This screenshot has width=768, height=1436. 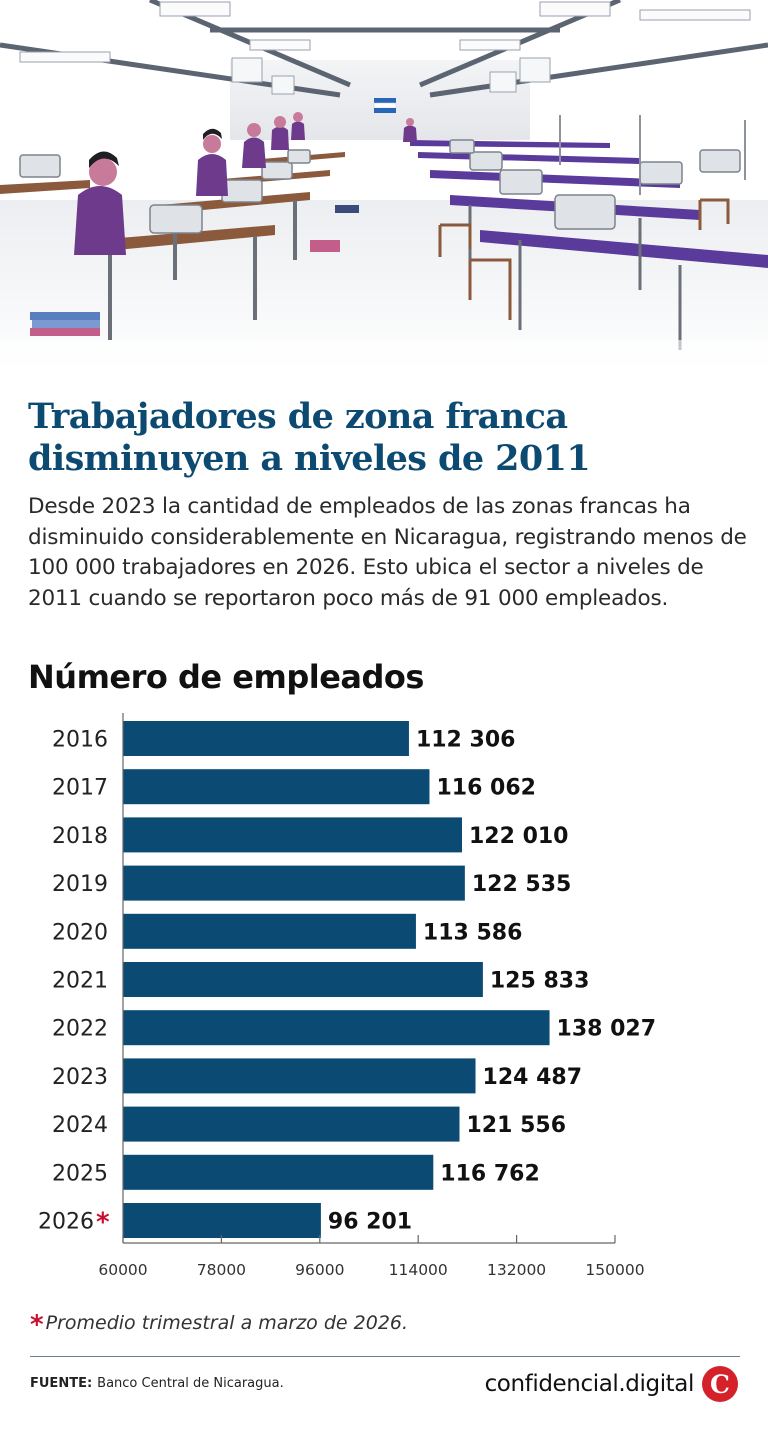 I want to click on footer-divider, so click(x=385, y=1356).